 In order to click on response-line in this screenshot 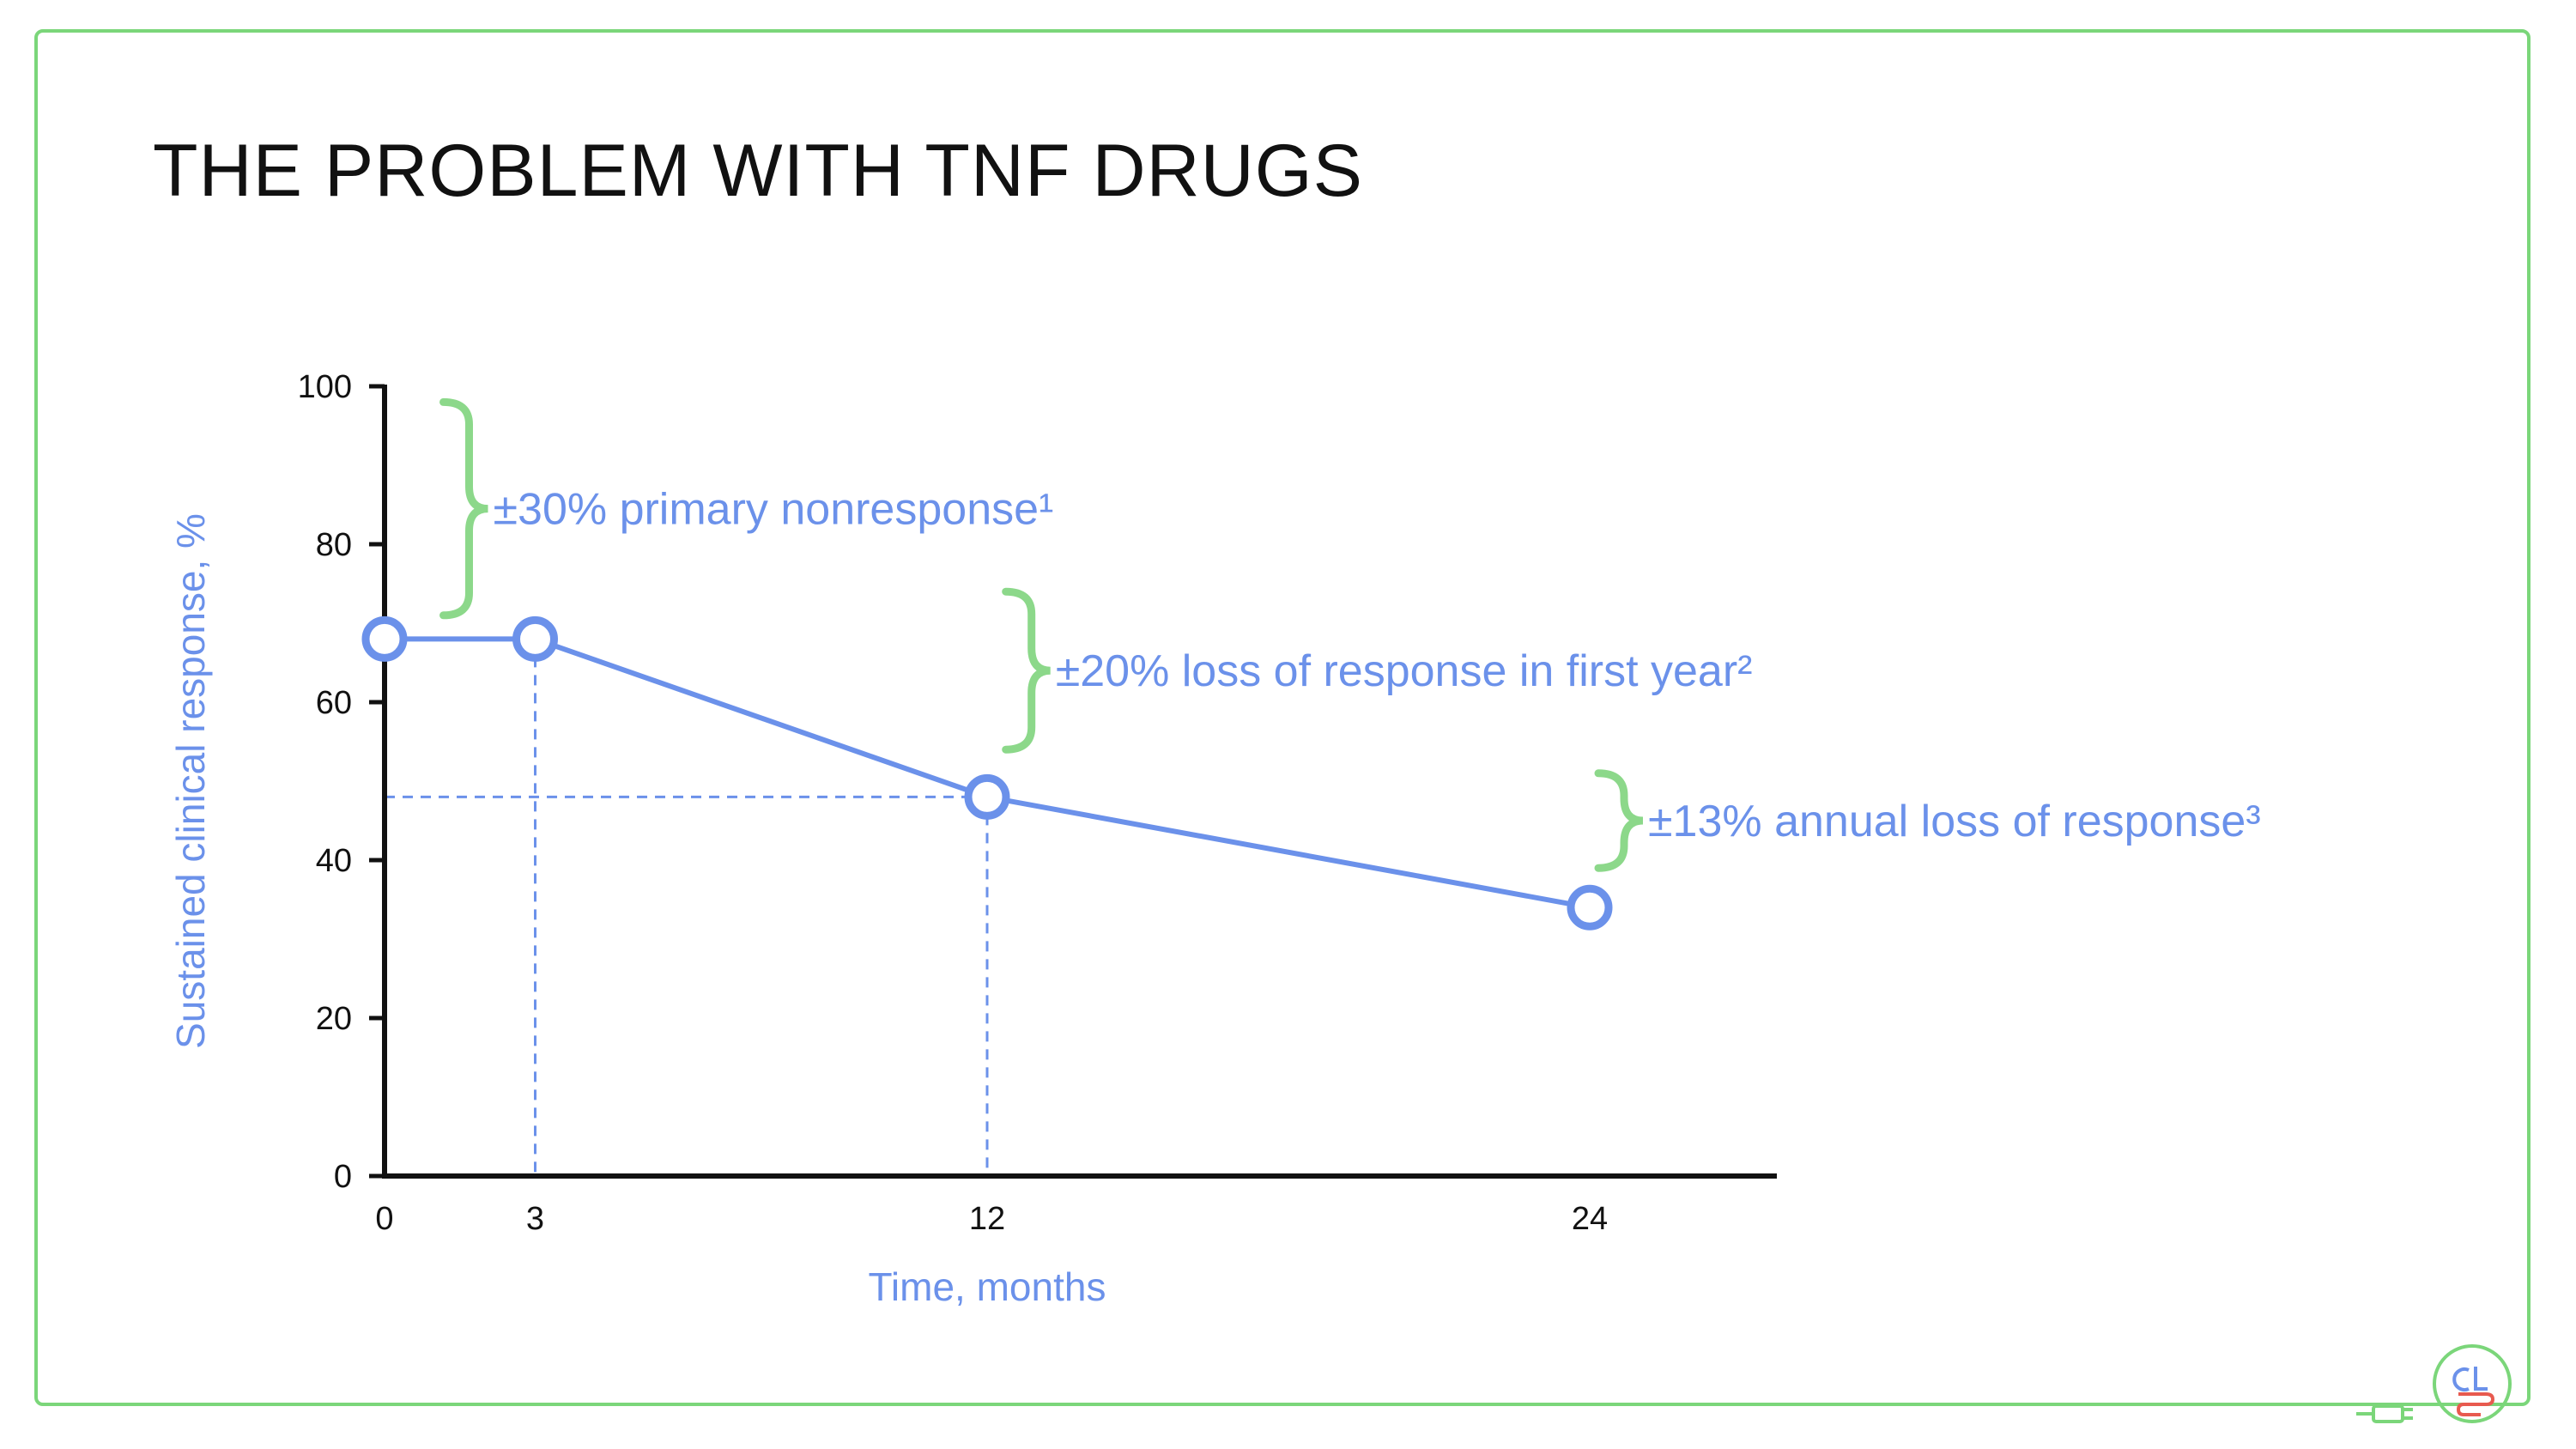, I will do `click(988, 773)`.